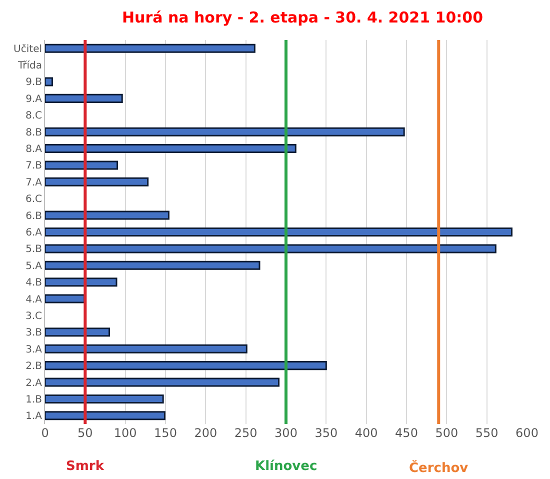 The width and height of the screenshot is (550, 479). What do you see at coordinates (33, 200) in the screenshot?
I see `y-tick-label: 6.C` at bounding box center [33, 200].